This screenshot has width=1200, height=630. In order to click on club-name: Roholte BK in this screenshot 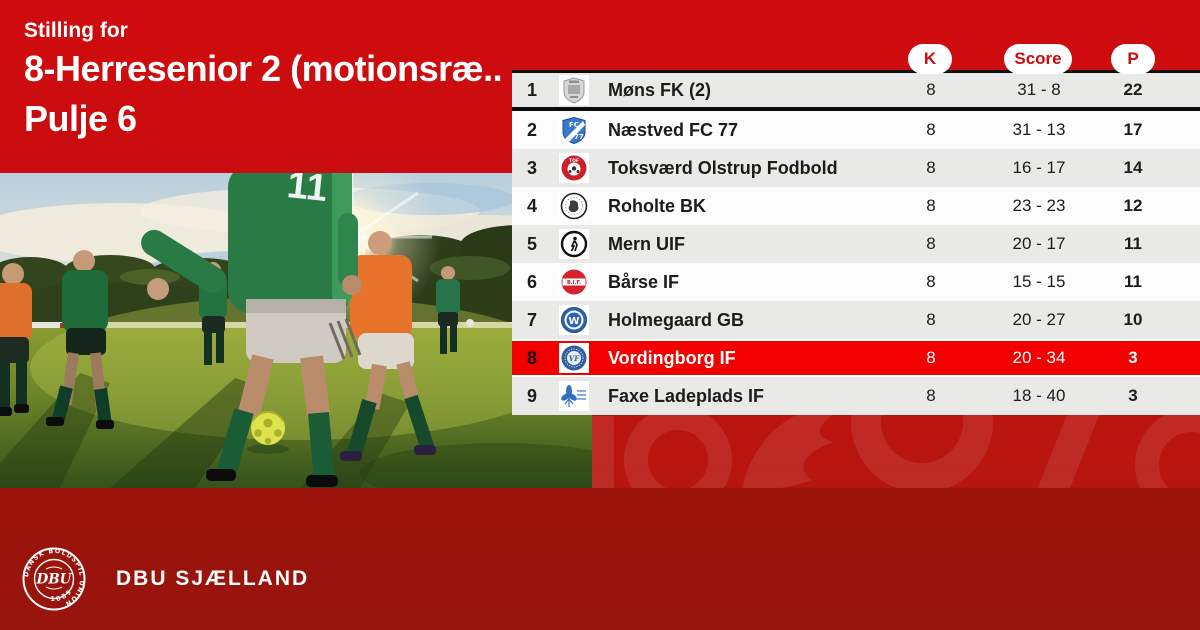, I will do `click(657, 205)`.